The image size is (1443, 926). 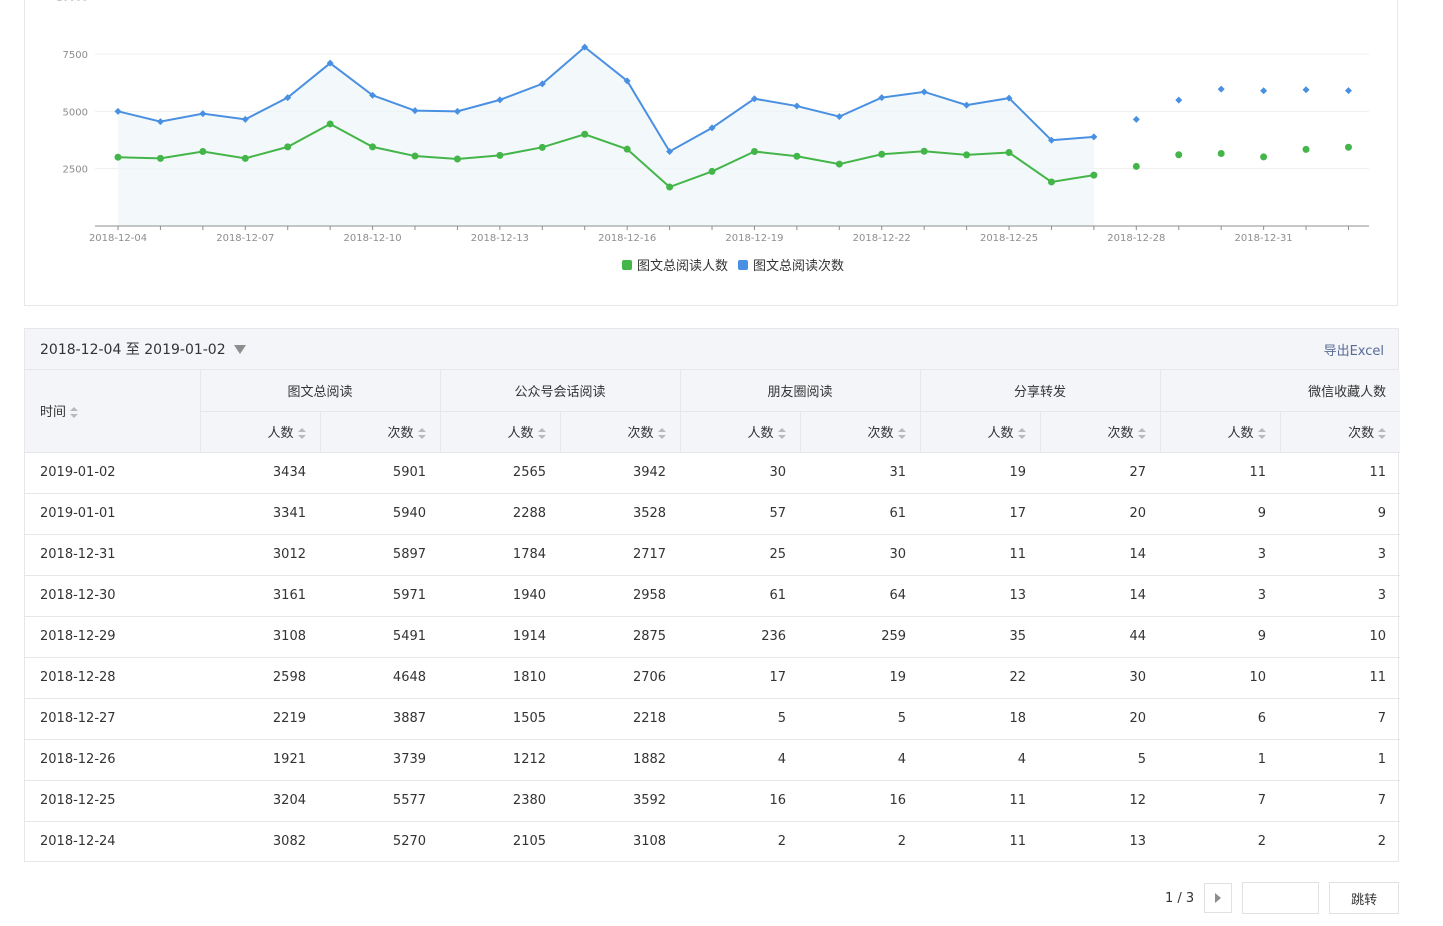 I want to click on value-cell: 6, so click(x=1220, y=719).